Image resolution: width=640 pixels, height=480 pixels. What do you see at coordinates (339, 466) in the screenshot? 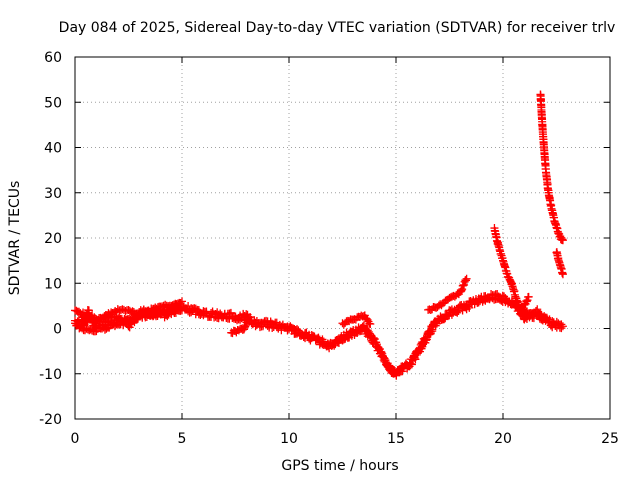
I see `x-axis-label: GPS time / hours` at bounding box center [339, 466].